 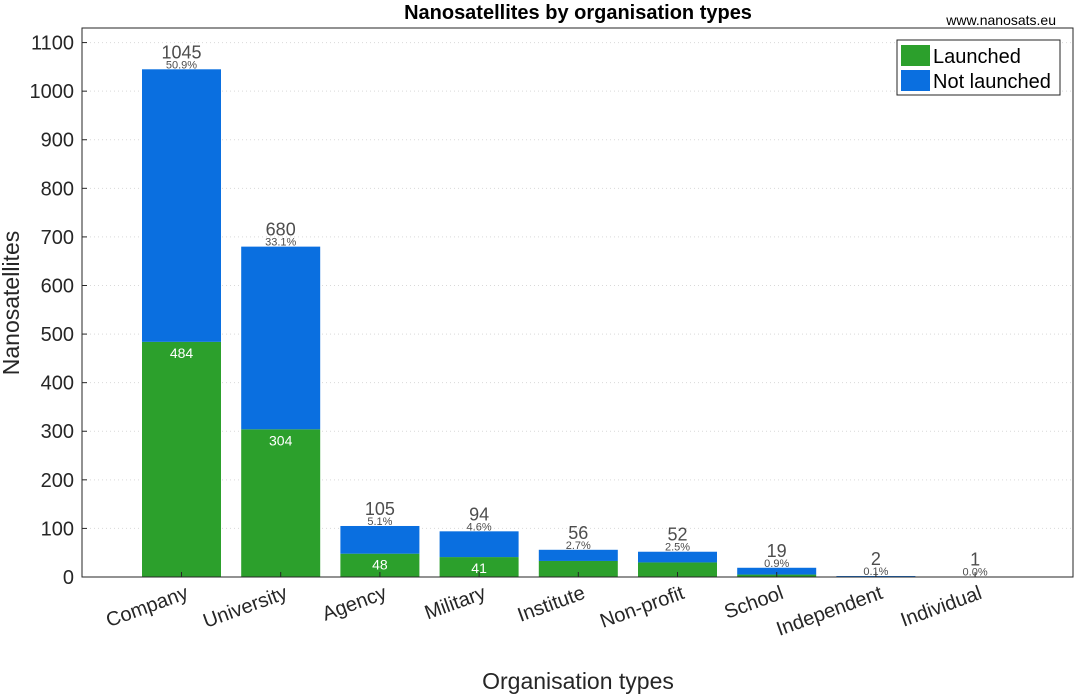 What do you see at coordinates (182, 353) in the screenshot?
I see `launched-value-label: 484` at bounding box center [182, 353].